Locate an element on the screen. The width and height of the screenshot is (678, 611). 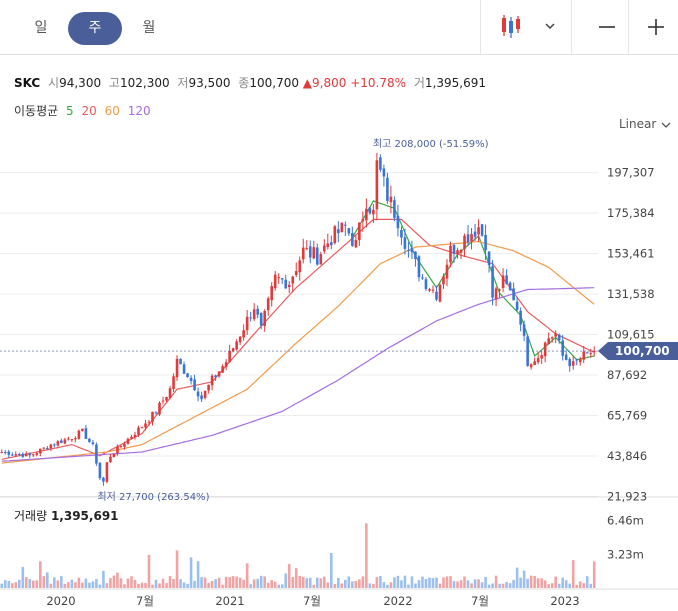
open-price: 94,300 is located at coordinates (80, 83).